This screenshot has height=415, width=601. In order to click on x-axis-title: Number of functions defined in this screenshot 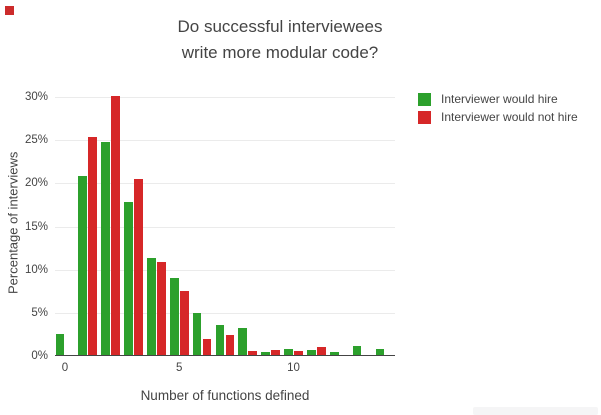, I will do `click(225, 395)`.